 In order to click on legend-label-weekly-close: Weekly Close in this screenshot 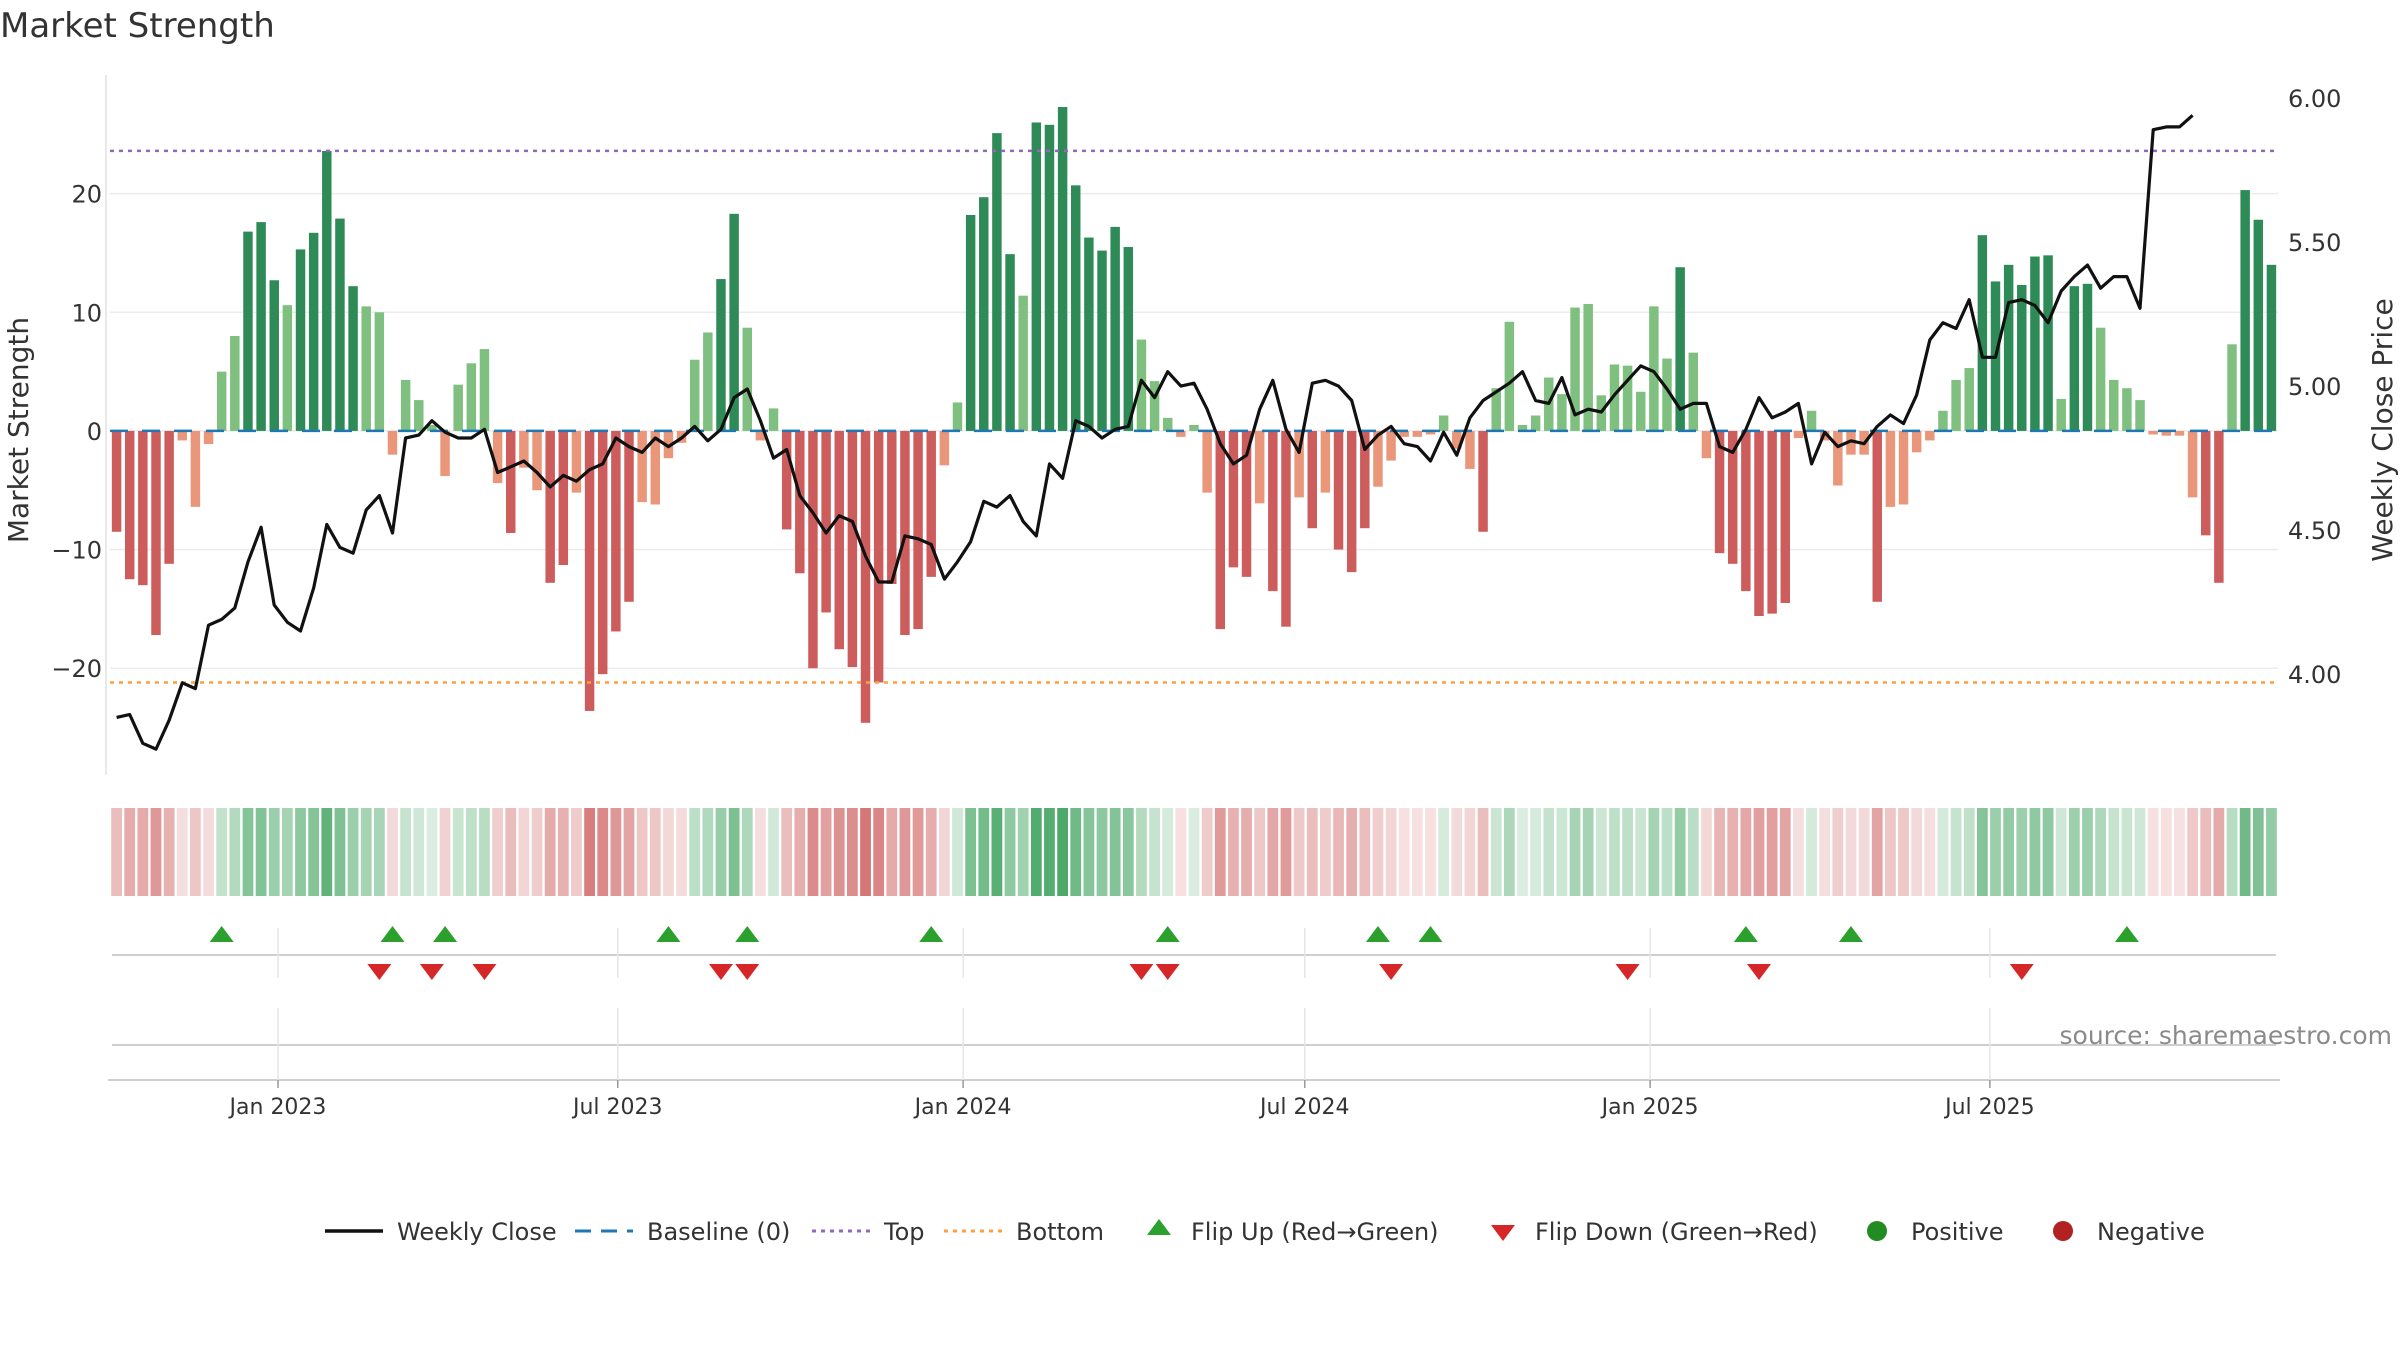, I will do `click(477, 1232)`.